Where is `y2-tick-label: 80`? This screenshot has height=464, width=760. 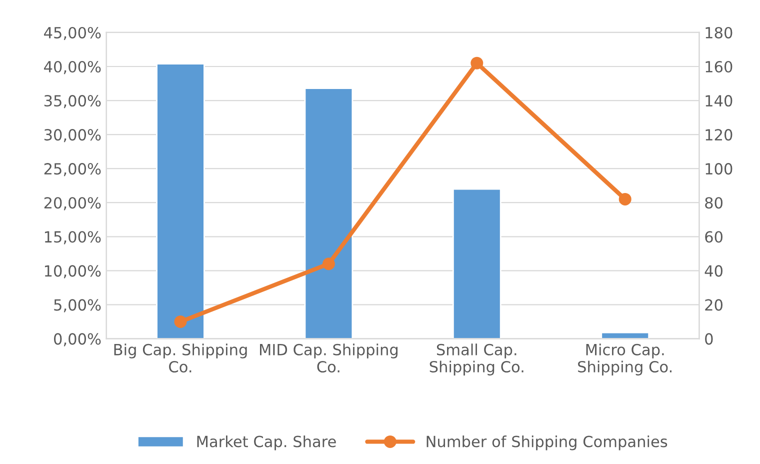
y2-tick-label: 80 is located at coordinates (713, 203).